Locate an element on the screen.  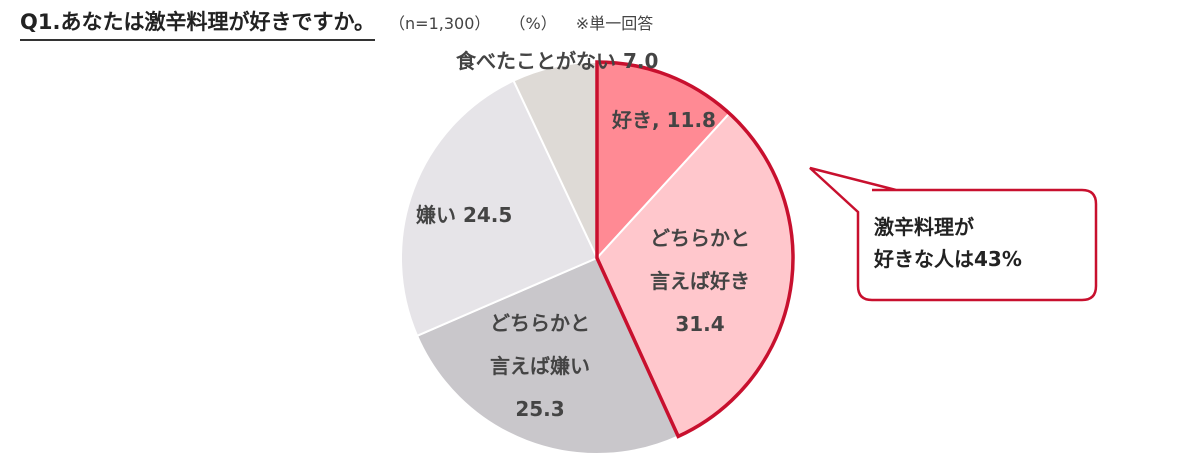
chart-title: Q1.あなたは激辛料理が好きですか。 is located at coordinates (198, 23).